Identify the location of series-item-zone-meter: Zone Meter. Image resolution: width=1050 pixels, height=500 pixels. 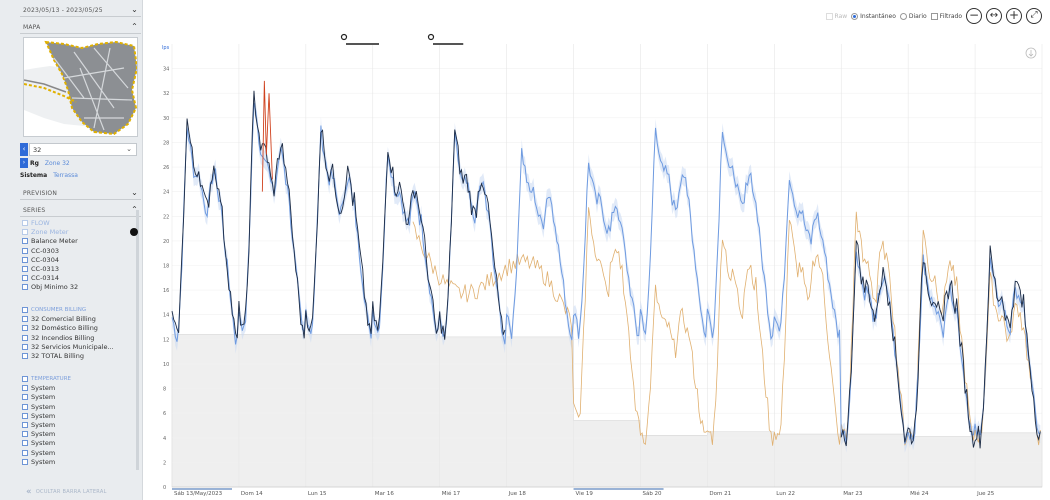
(82, 232).